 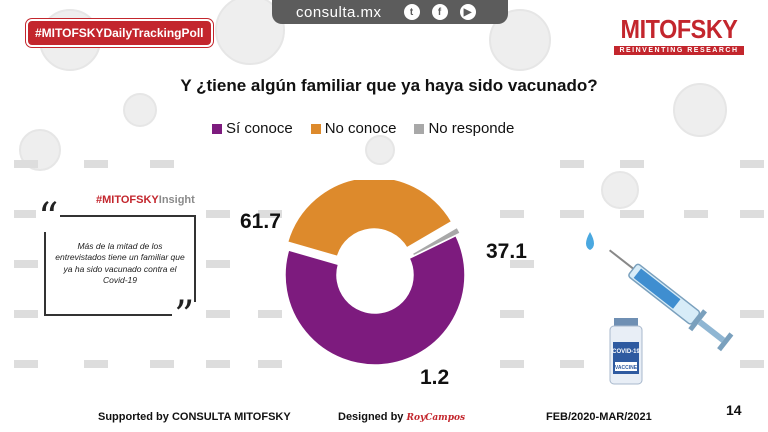 I want to click on chart-legend: Sí conoce No conoce No responde, so click(x=363, y=128).